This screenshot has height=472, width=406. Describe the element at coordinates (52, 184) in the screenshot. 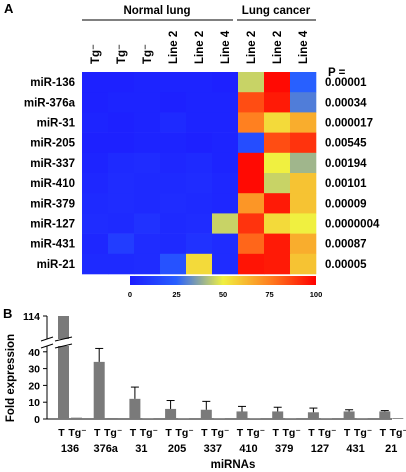

I see `heatmap-row-label: miR-410` at that location.